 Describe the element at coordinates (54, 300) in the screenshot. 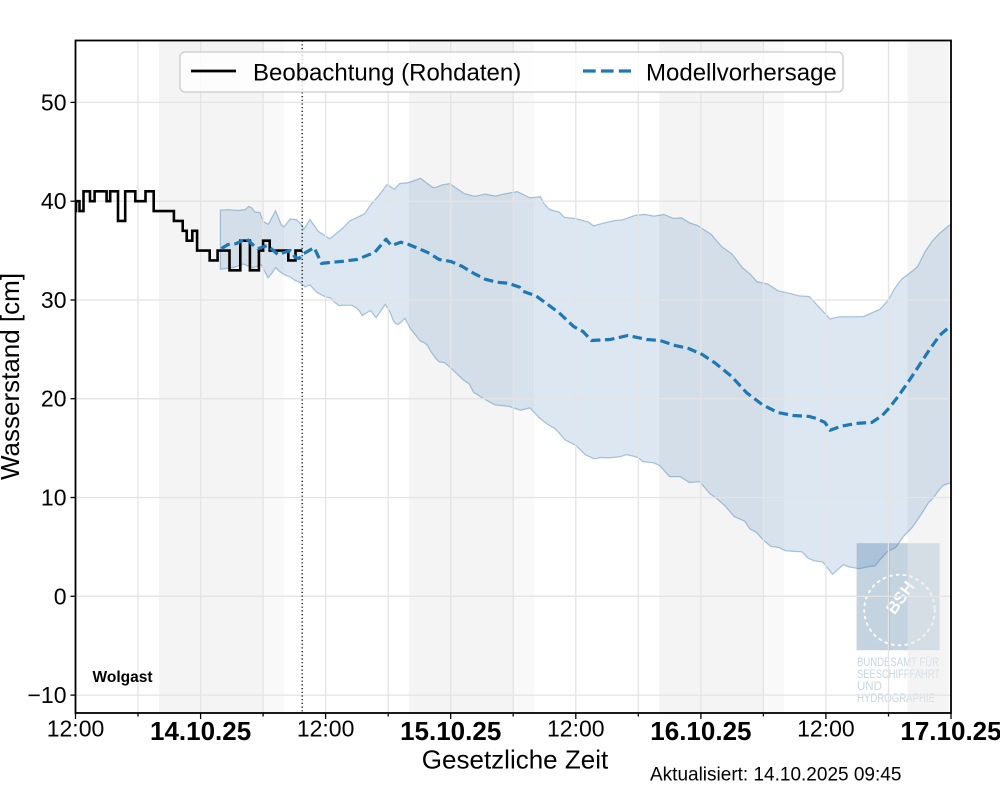

I see `svg-text: 30` at that location.